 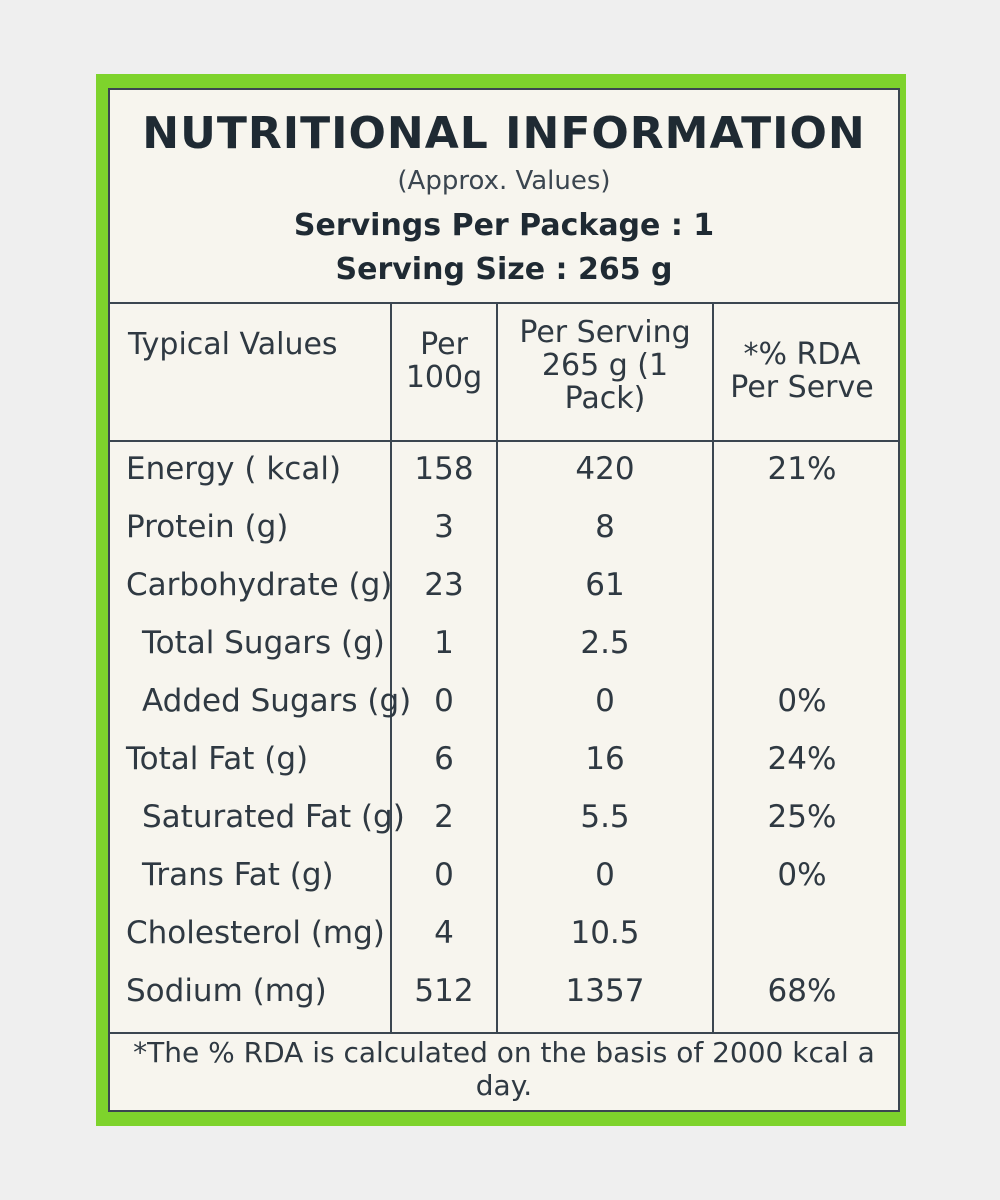 What do you see at coordinates (444, 469) in the screenshot?
I see `per-100g-value: 158` at bounding box center [444, 469].